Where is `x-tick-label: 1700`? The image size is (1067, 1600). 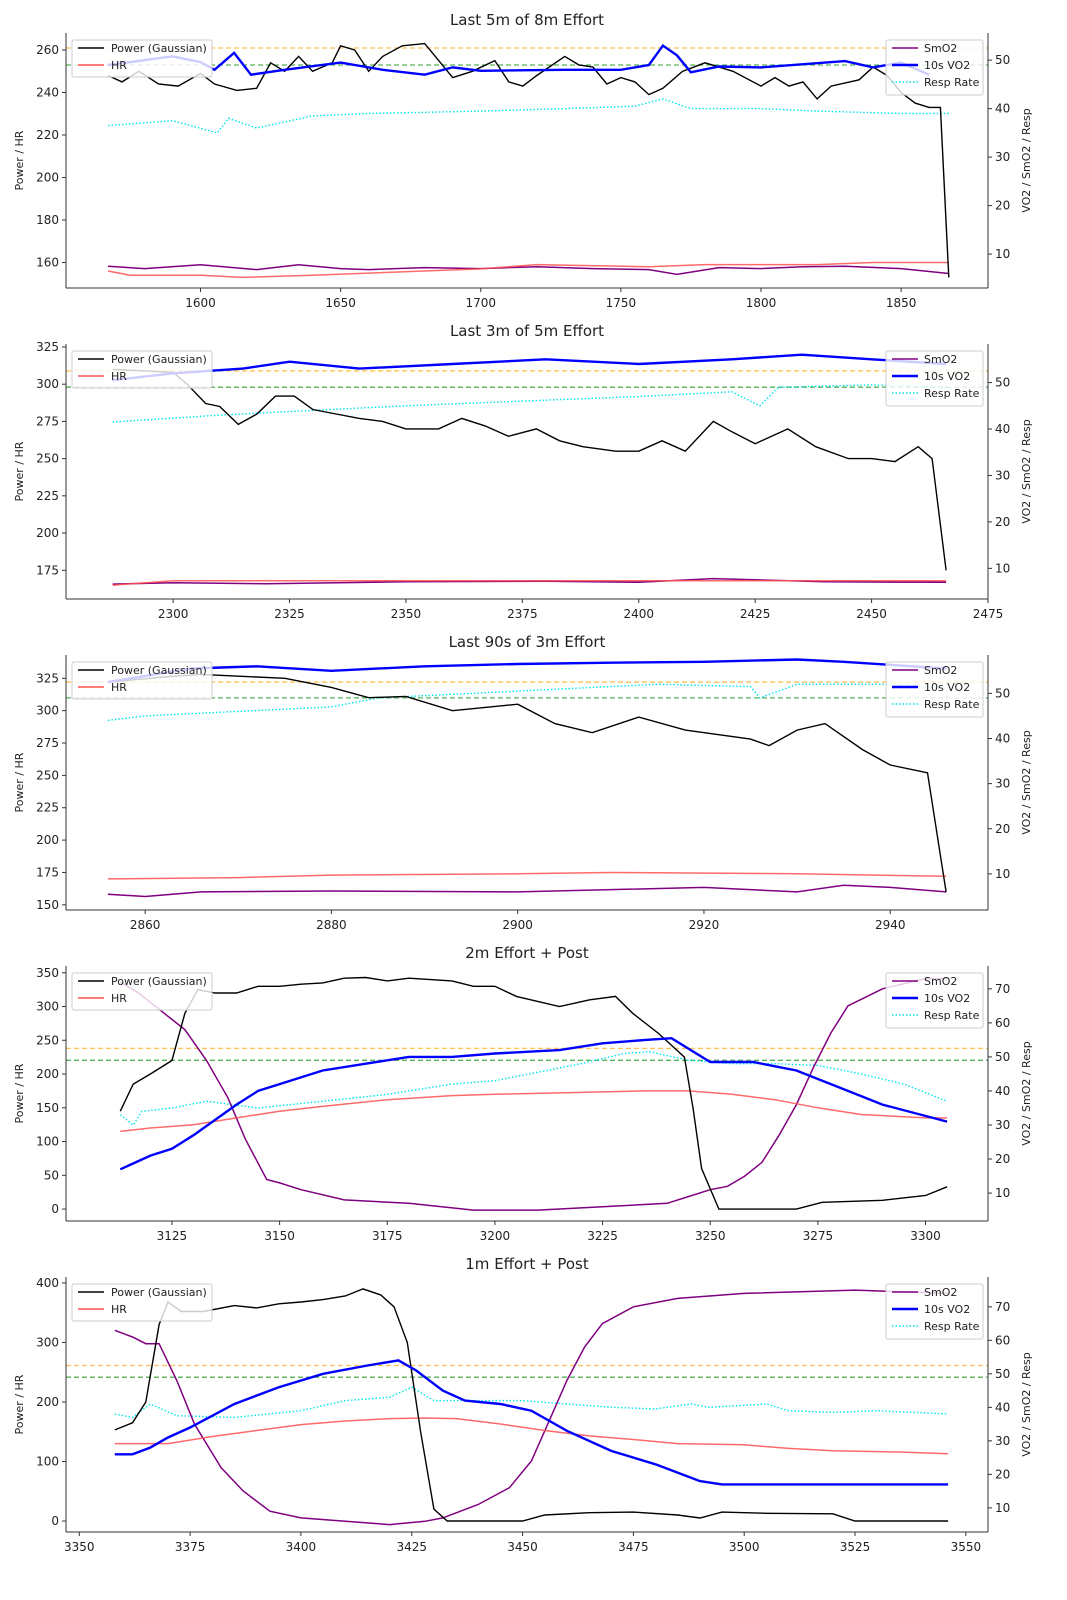
x-tick-label: 1700 is located at coordinates (480, 303).